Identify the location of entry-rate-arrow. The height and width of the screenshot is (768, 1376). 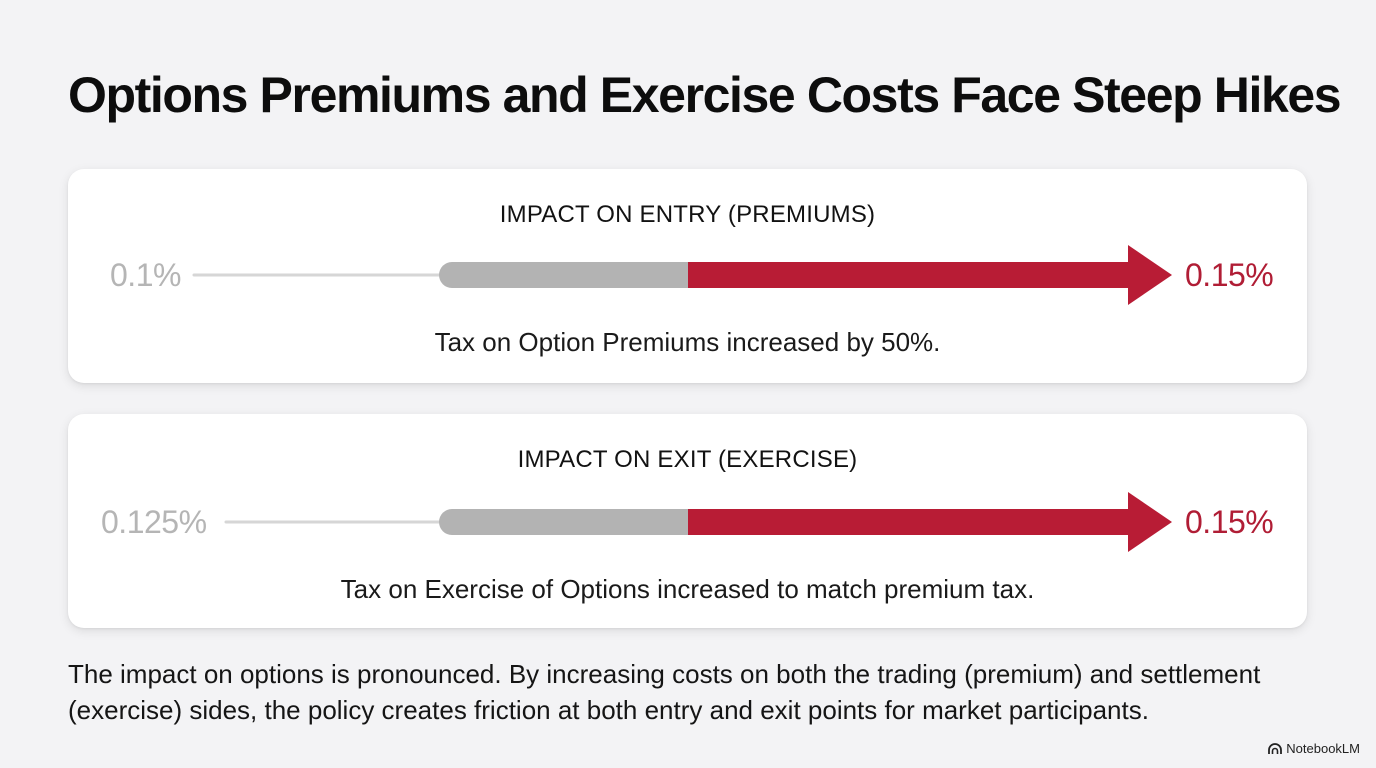
(682, 275).